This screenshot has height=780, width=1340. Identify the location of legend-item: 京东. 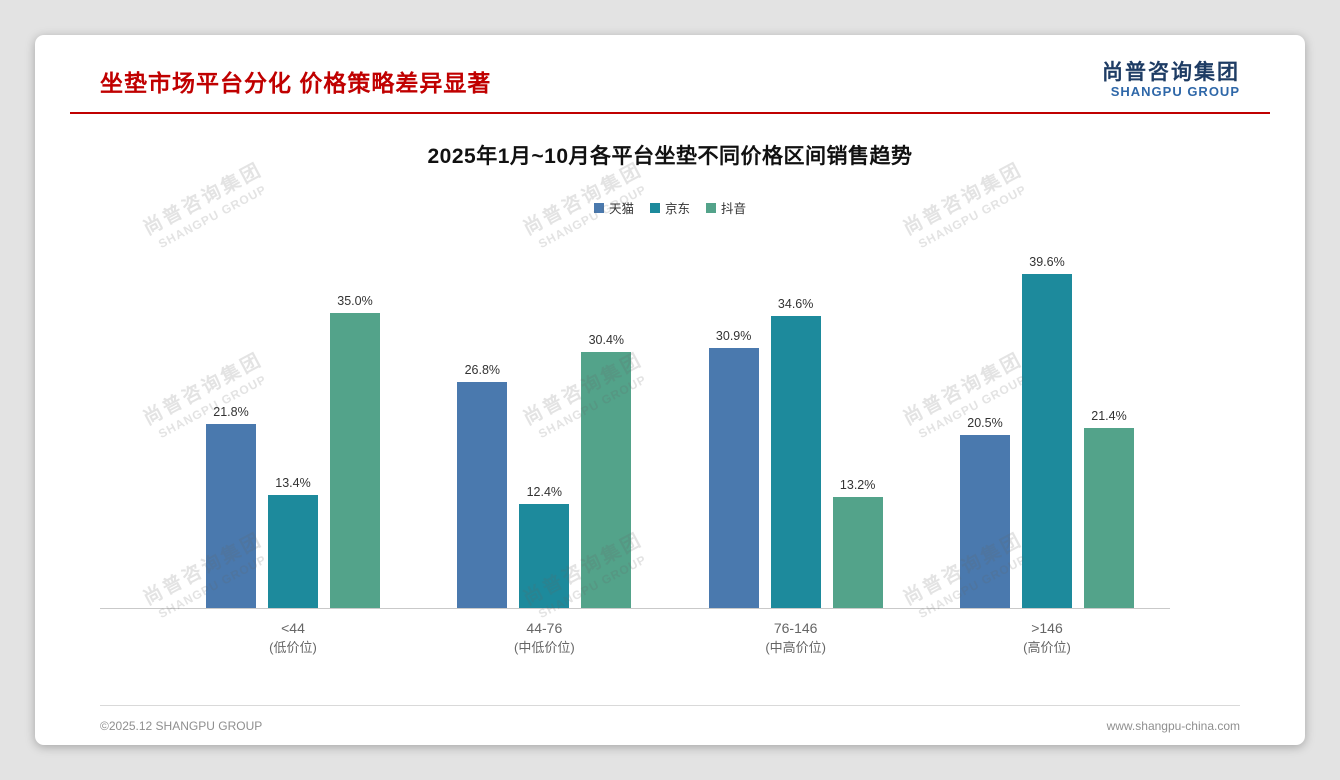
(669, 207).